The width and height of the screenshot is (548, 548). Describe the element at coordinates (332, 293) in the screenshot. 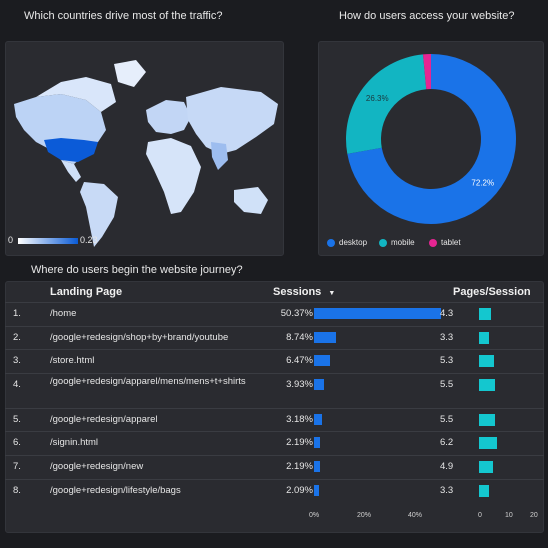

I see `sort-desc-icon: ▼` at that location.